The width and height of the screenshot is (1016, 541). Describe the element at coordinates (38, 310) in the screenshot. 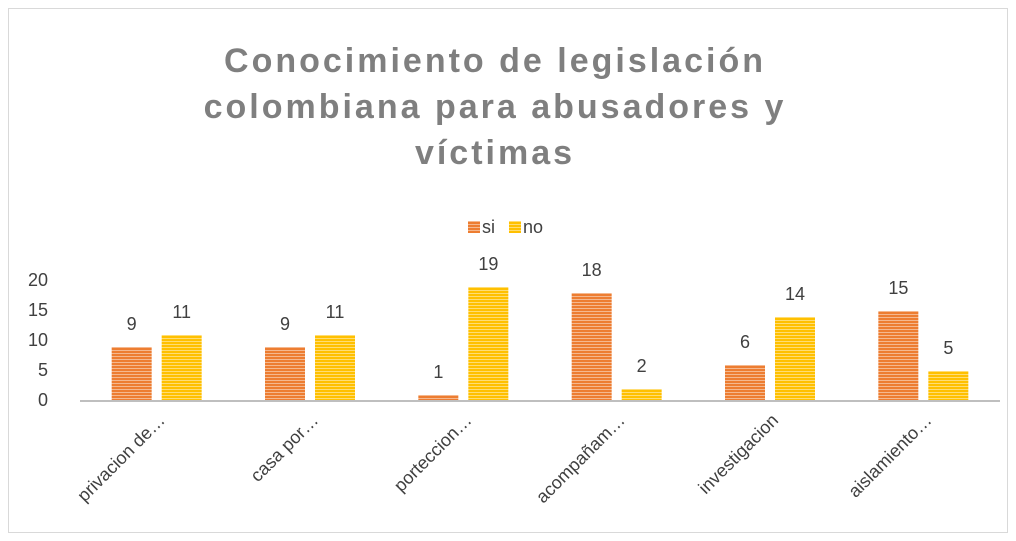

I see `y-tick-label: 15` at that location.